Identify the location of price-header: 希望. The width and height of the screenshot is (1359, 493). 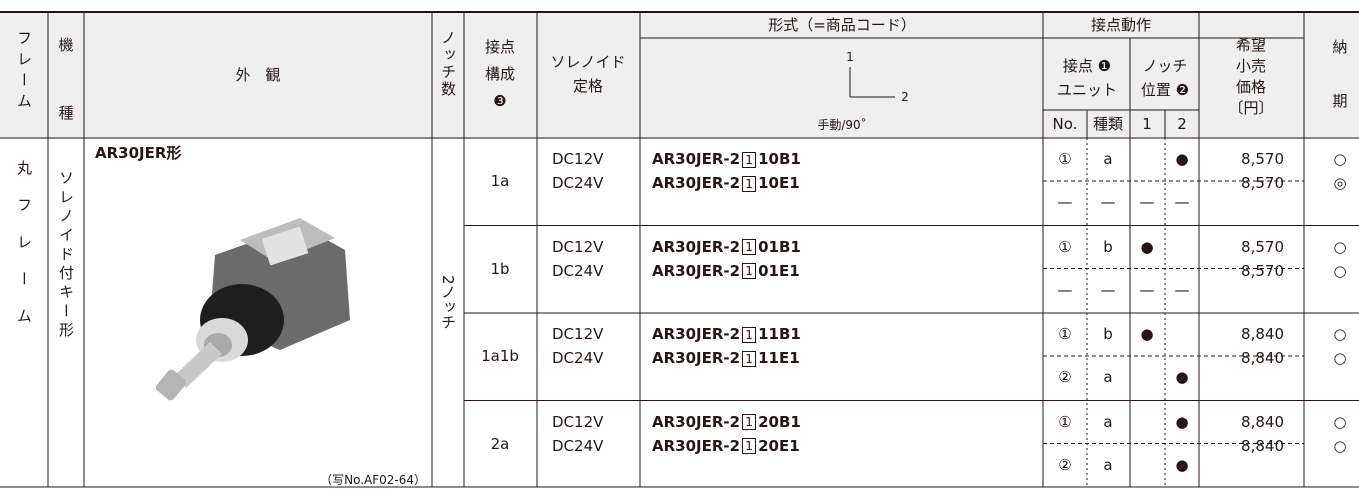
(1250, 45).